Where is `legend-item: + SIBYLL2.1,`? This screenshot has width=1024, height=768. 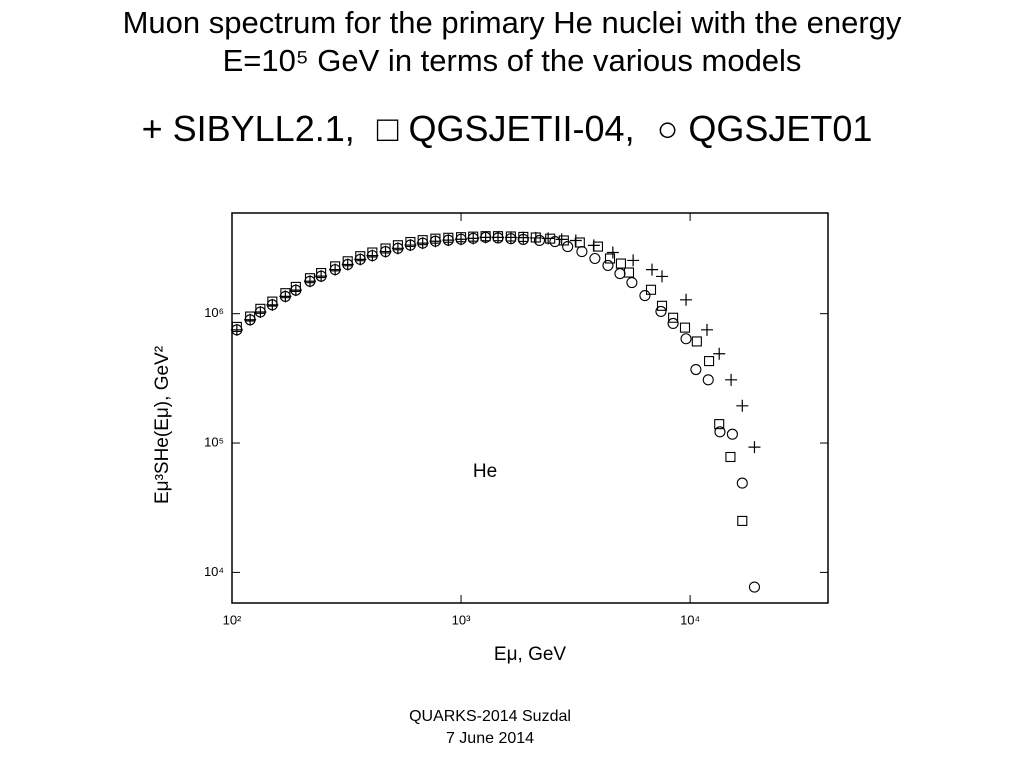 legend-item: + SIBYLL2.1, is located at coordinates (253, 129).